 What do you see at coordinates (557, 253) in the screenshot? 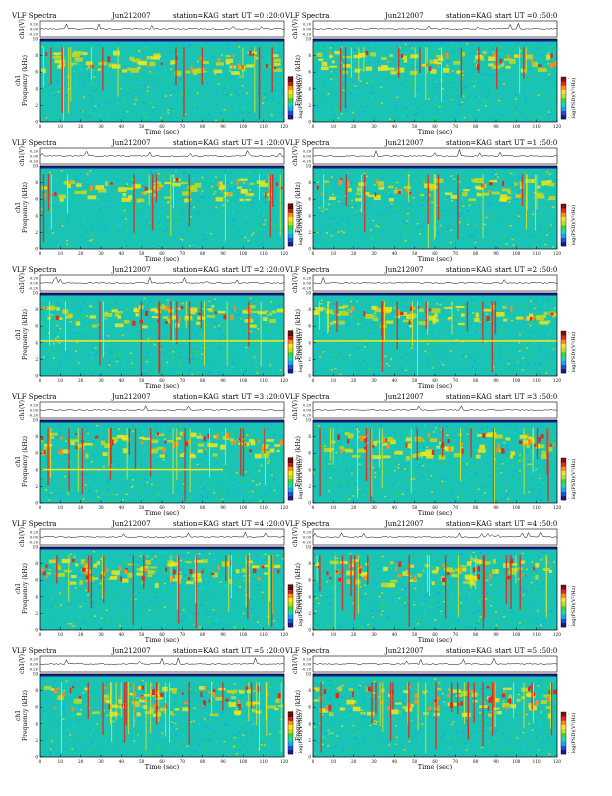
I see `x-tick-label: 120` at bounding box center [557, 253].